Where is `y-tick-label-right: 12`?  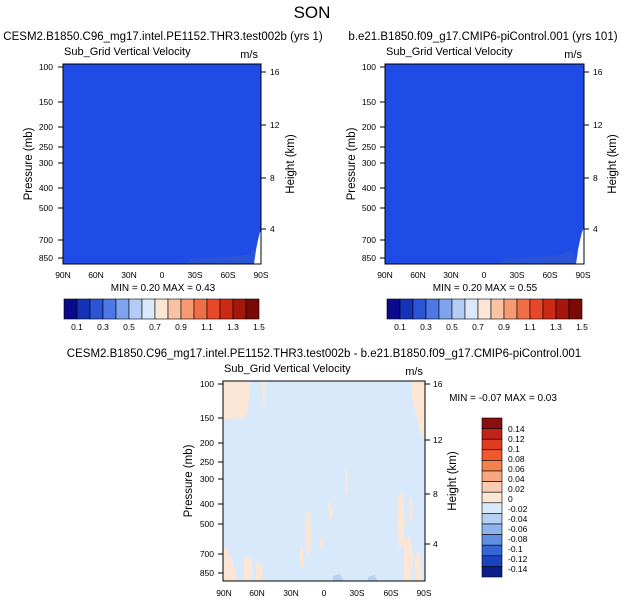 y-tick-label-right: 12 is located at coordinates (438, 440).